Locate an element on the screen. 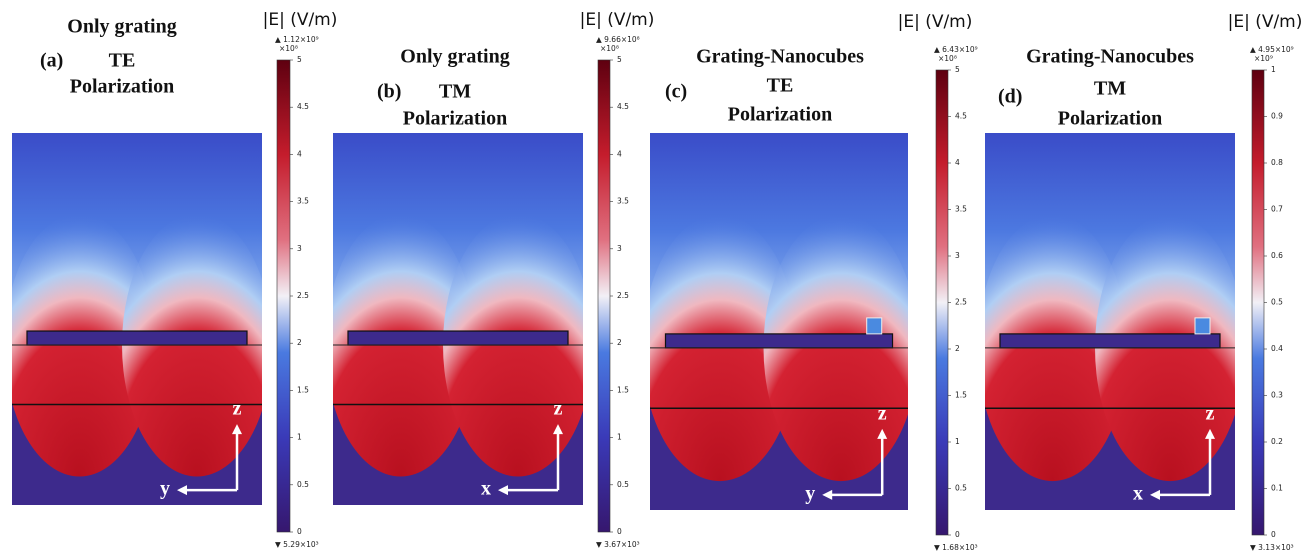 This screenshot has width=1306, height=552. colorbar-tick-label: 0.8 is located at coordinates (1277, 162).